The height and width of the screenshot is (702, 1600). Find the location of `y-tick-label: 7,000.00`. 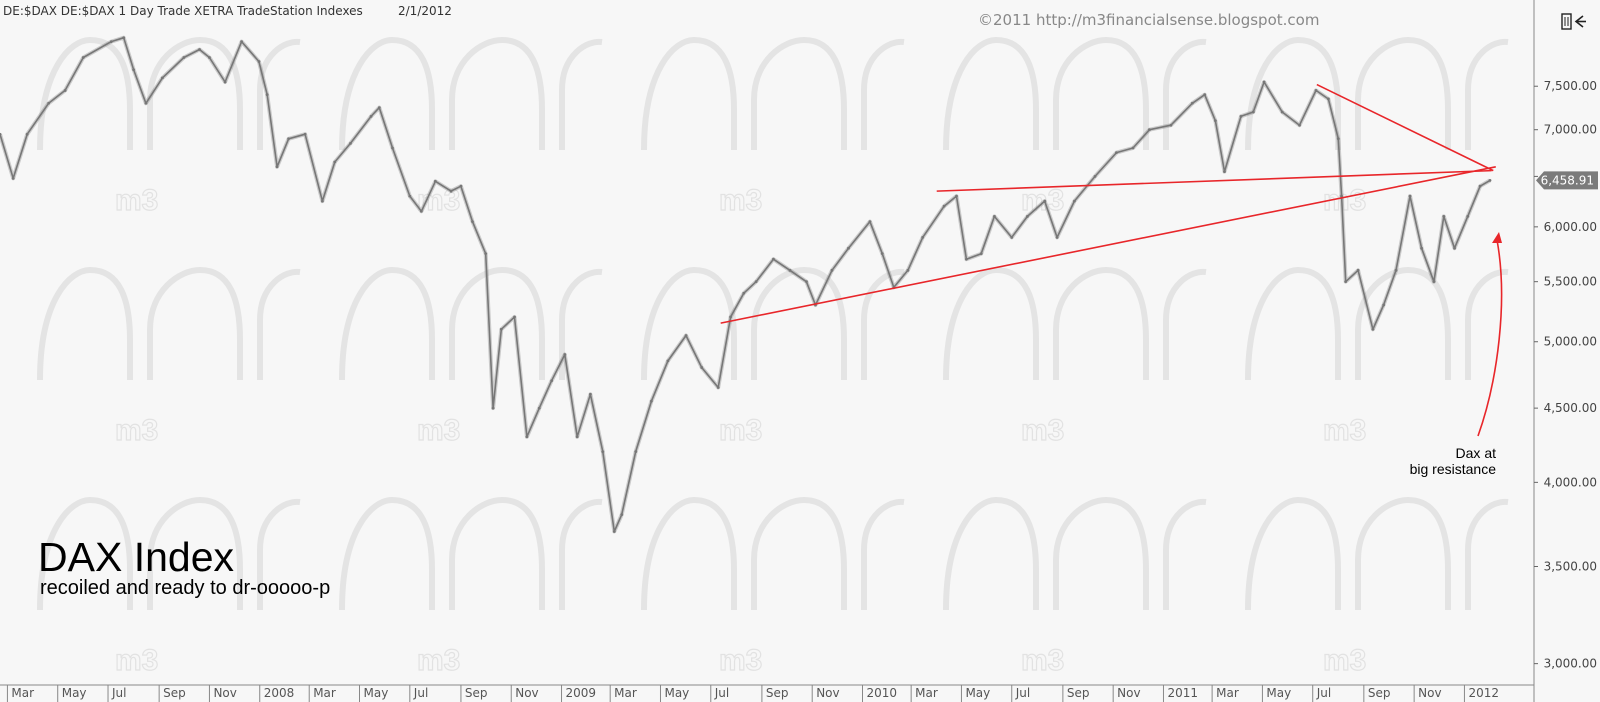

y-tick-label: 7,000.00 is located at coordinates (1570, 130).